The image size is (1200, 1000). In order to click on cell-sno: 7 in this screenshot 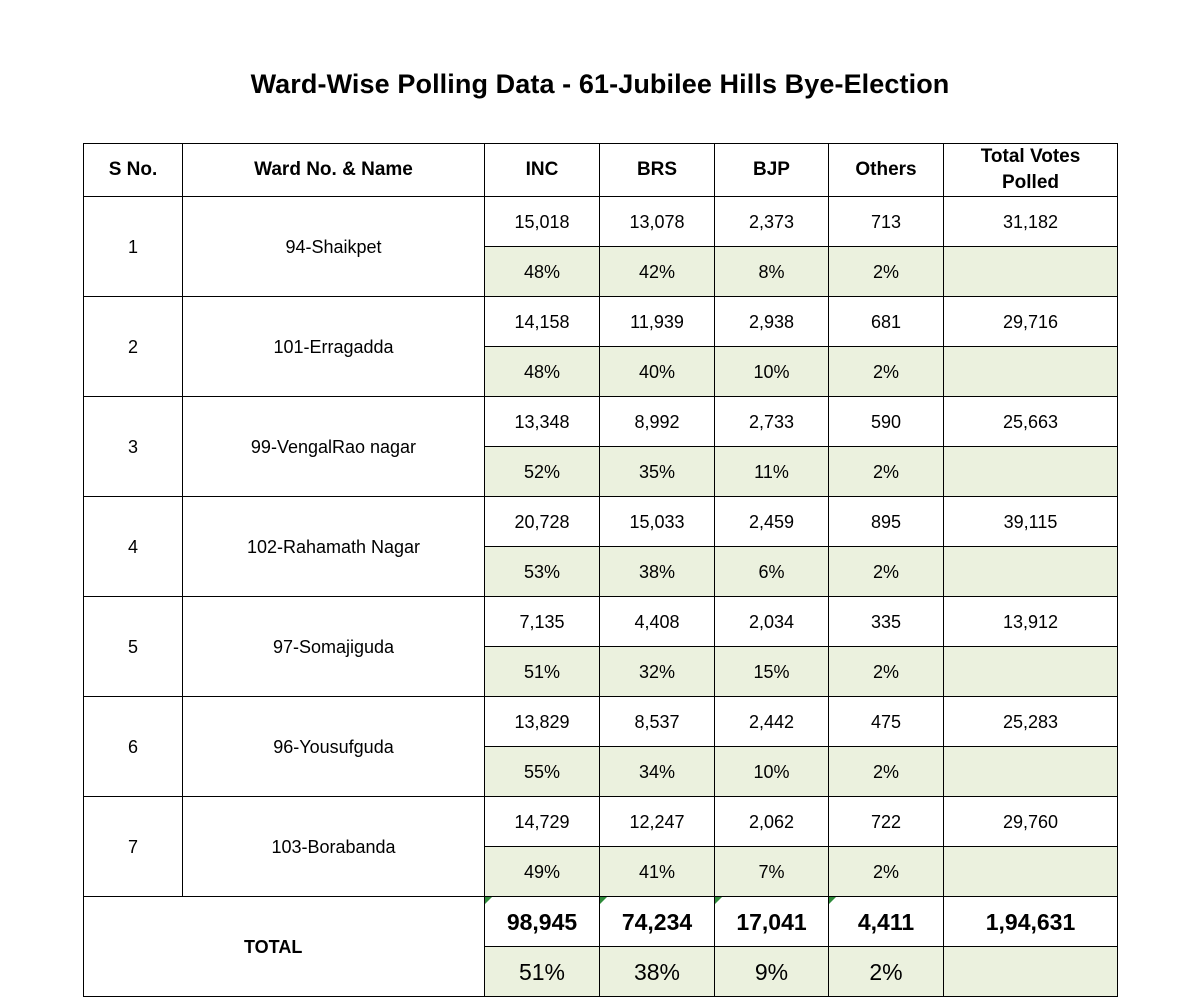, I will do `click(133, 846)`.